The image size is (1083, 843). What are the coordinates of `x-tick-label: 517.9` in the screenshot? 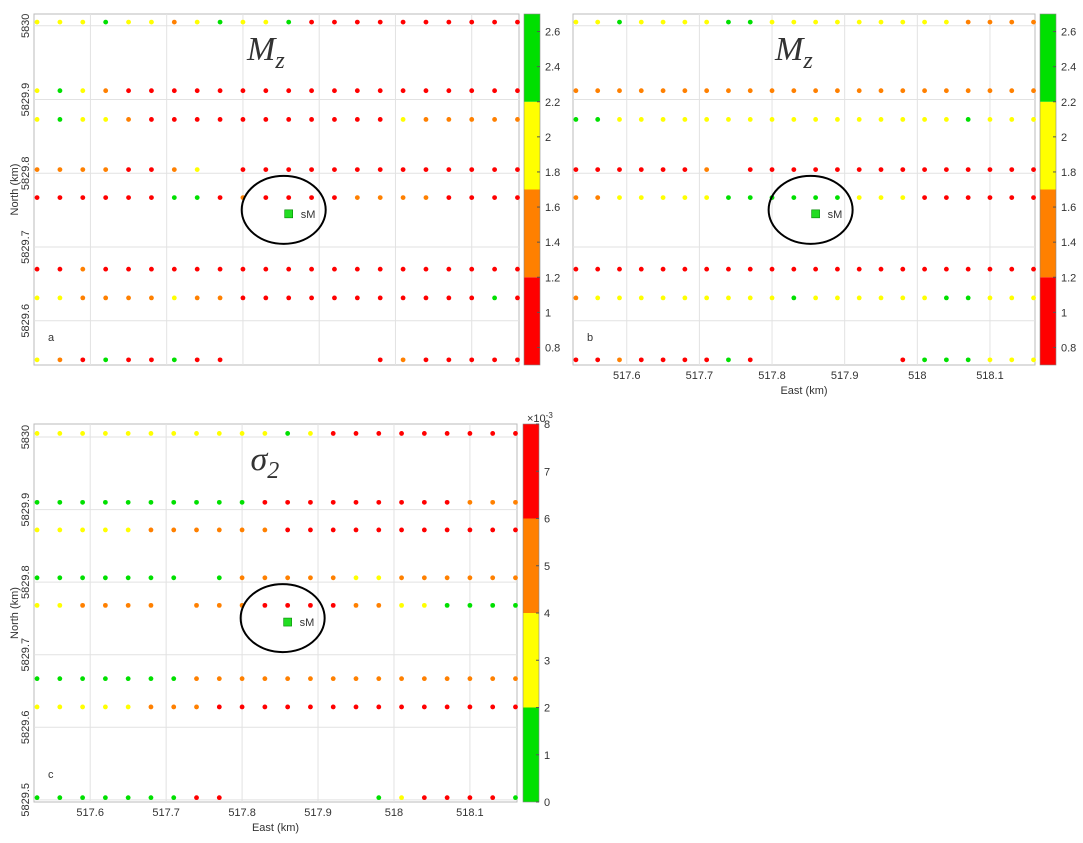 It's located at (845, 376).